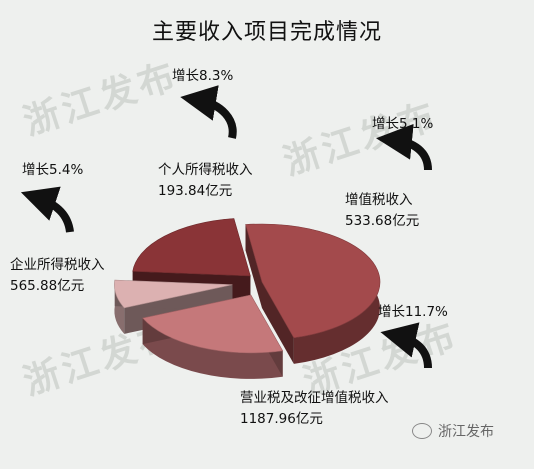  What do you see at coordinates (203, 76) in the screenshot?
I see `growth-label-personal: 增长8.3%` at bounding box center [203, 76].